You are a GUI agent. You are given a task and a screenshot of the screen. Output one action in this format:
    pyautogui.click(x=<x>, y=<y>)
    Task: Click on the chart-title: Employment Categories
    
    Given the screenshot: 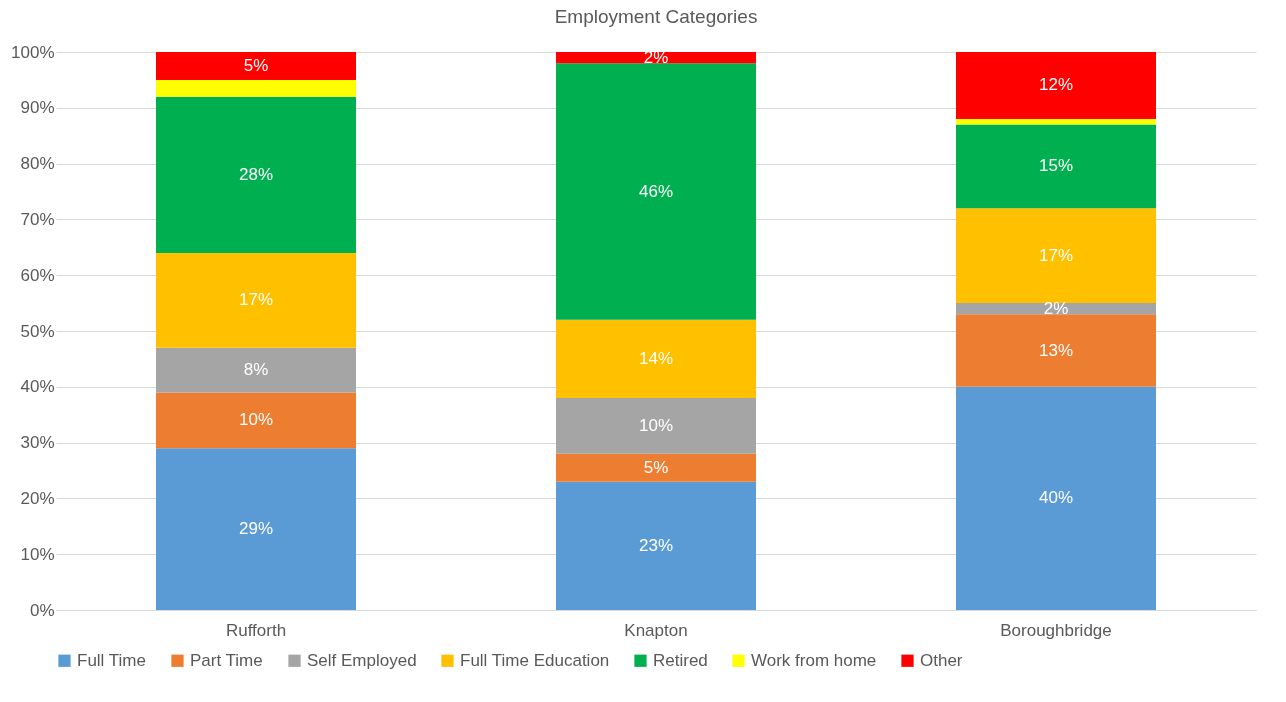 What is the action you would take?
    pyautogui.click(x=656, y=16)
    